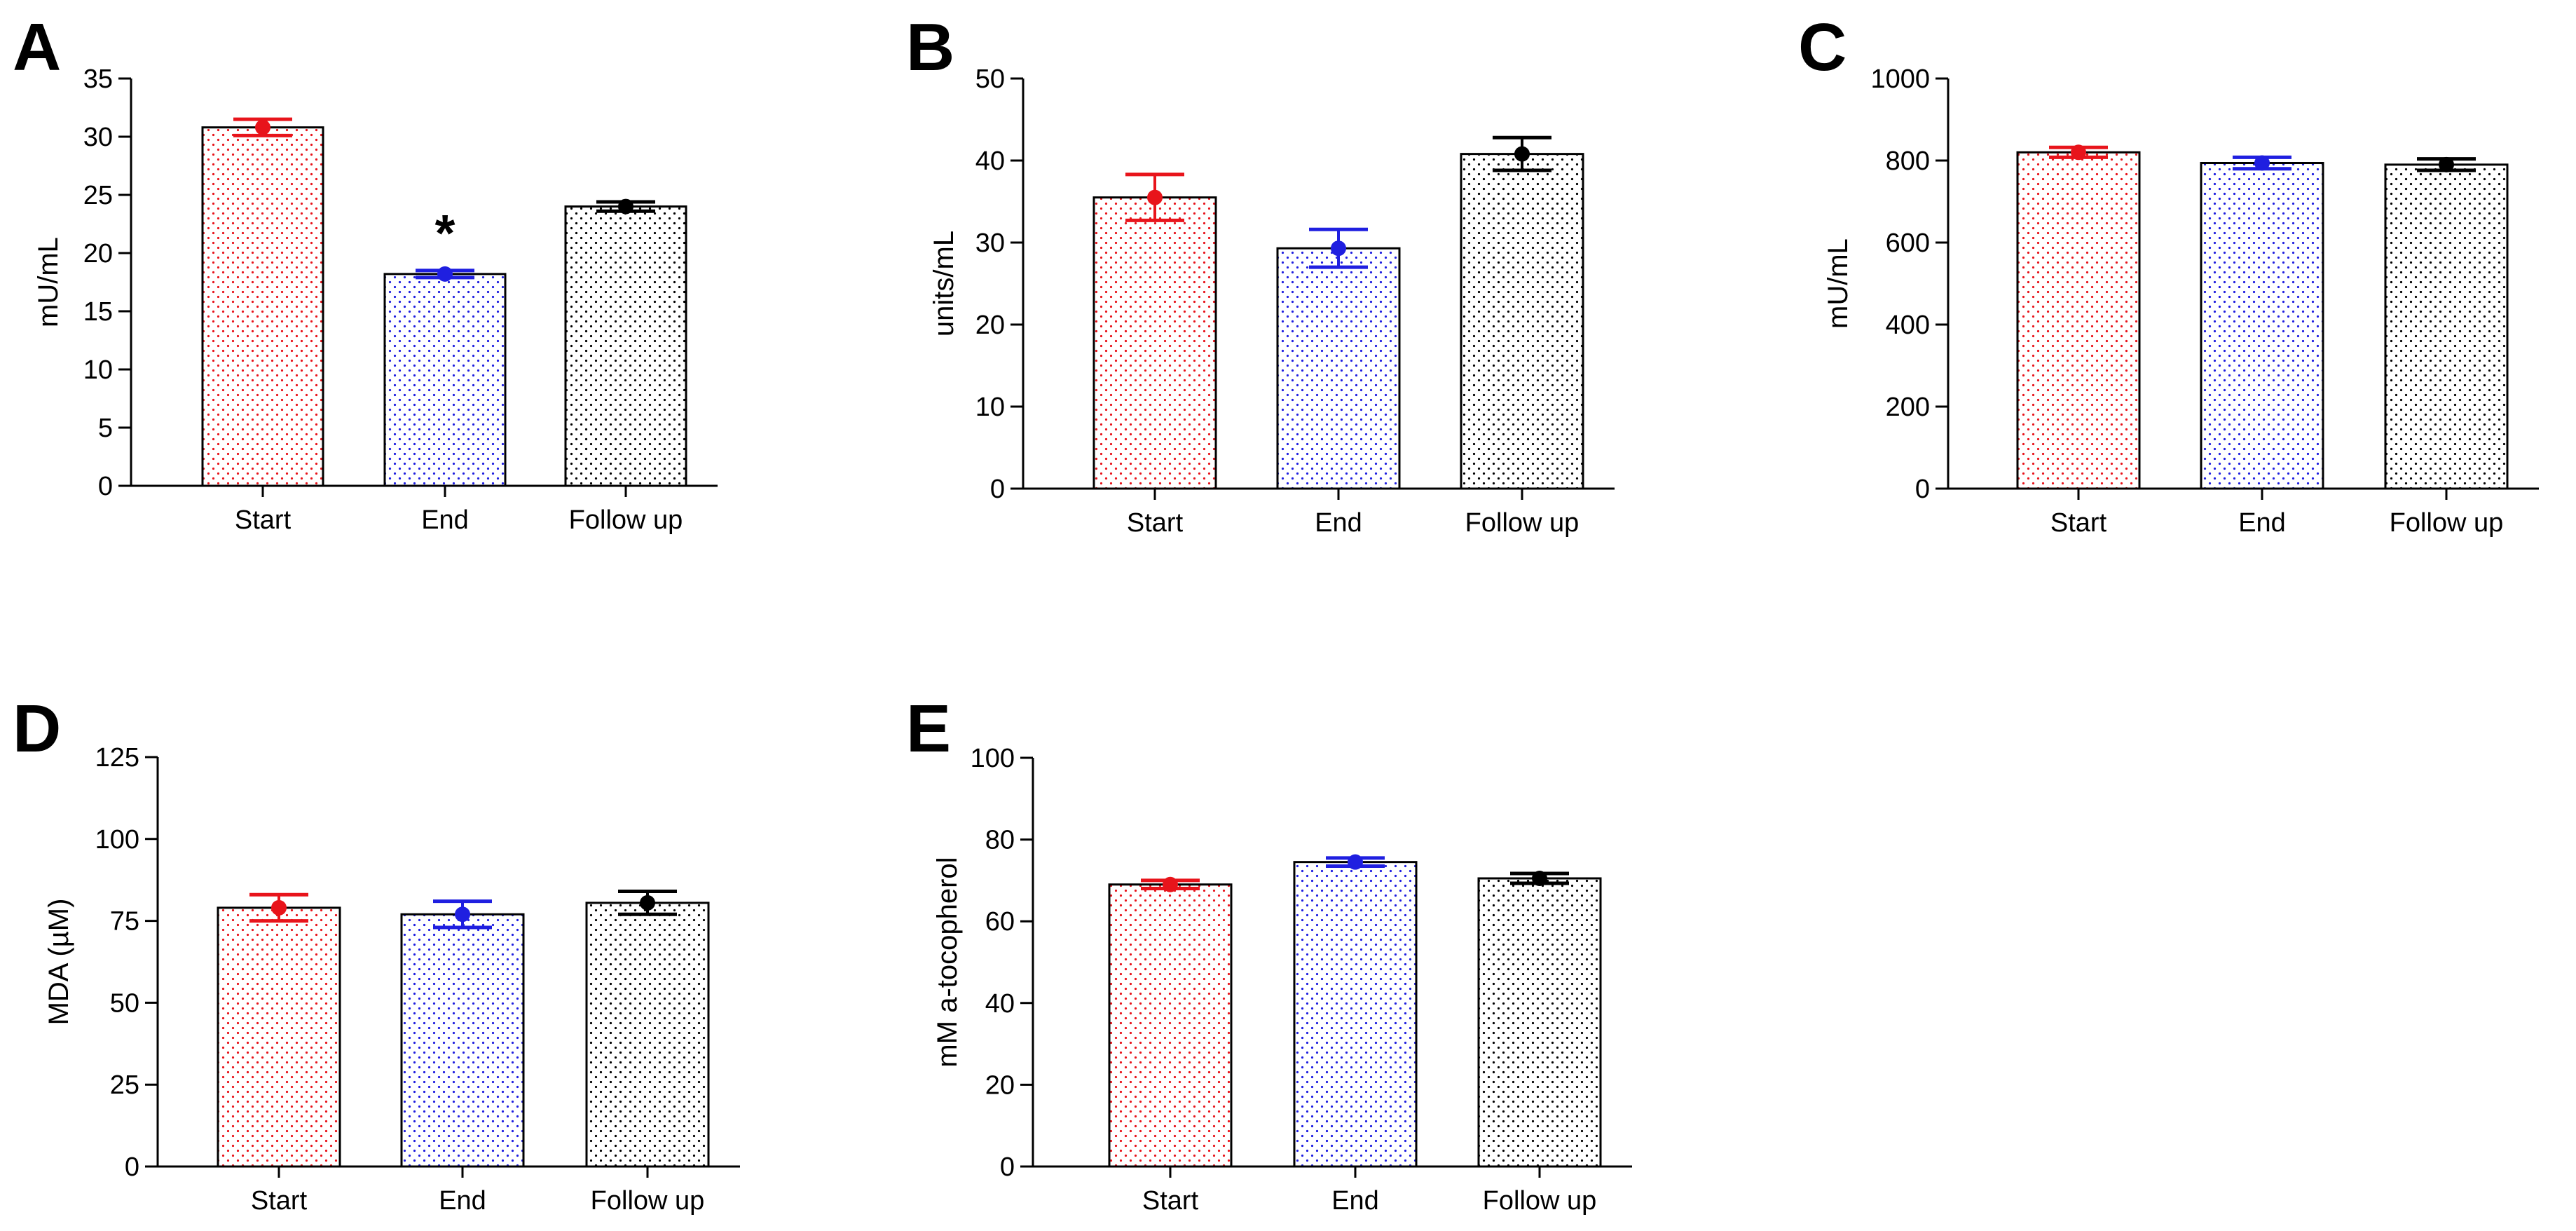  I want to click on panel-c: C 0 200 400 600 800 1000 mU/mL Start End Follow up, so click(2169, 274).